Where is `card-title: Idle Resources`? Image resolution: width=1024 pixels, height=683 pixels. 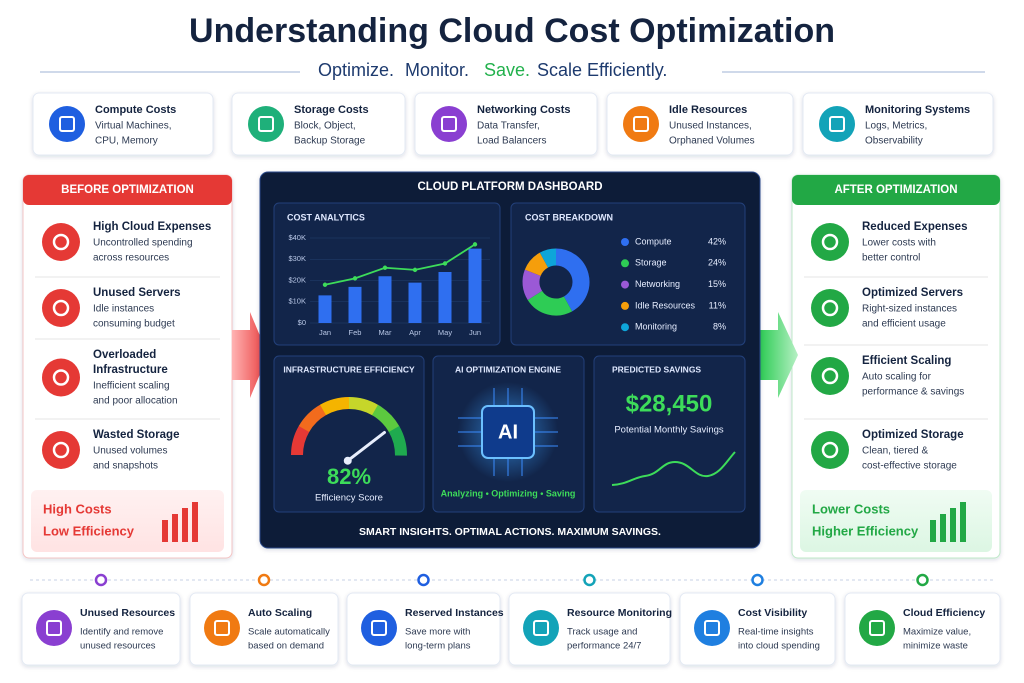 card-title: Idle Resources is located at coordinates (708, 110).